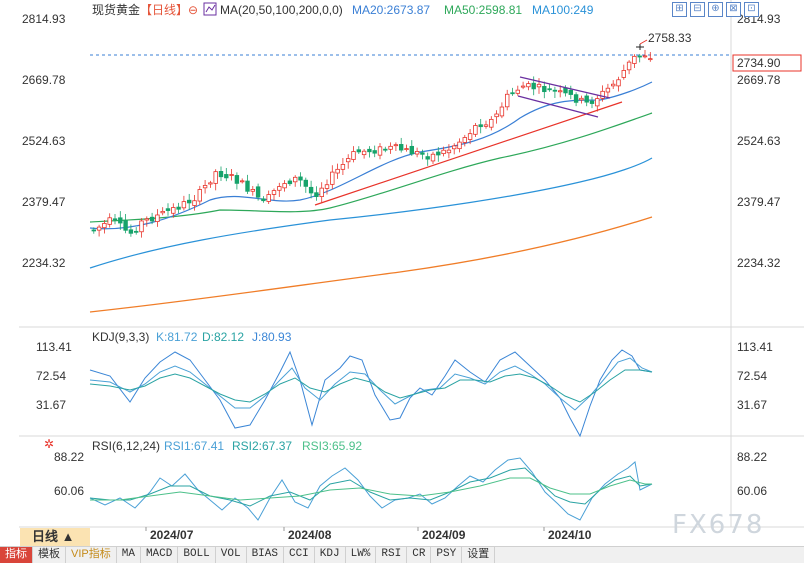  What do you see at coordinates (194, 446) in the screenshot?
I see `rsi1-value: RSI1:67.41` at bounding box center [194, 446].